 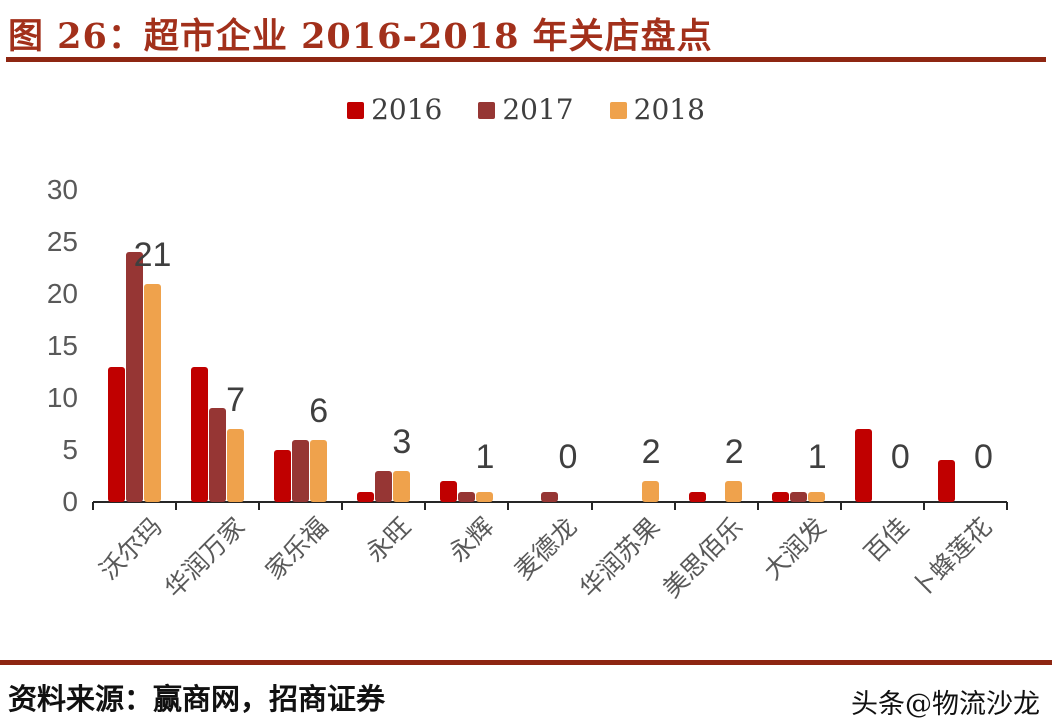 What do you see at coordinates (945, 704) in the screenshot?
I see `watermark-toutiao: 头条@物流沙龙` at bounding box center [945, 704].